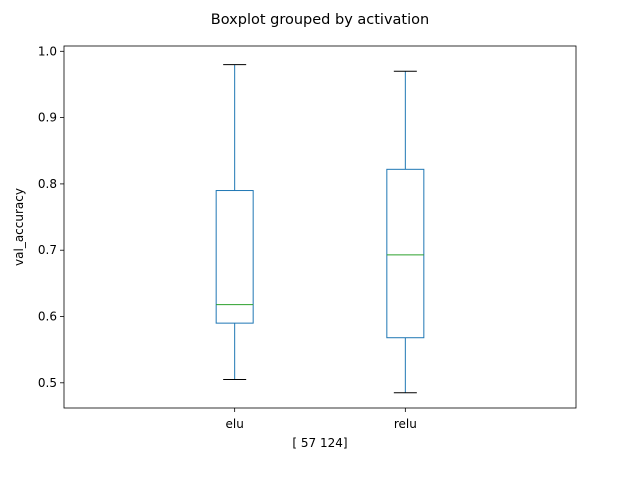  I want to click on y-tick-label: 1.0, so click(47, 51).